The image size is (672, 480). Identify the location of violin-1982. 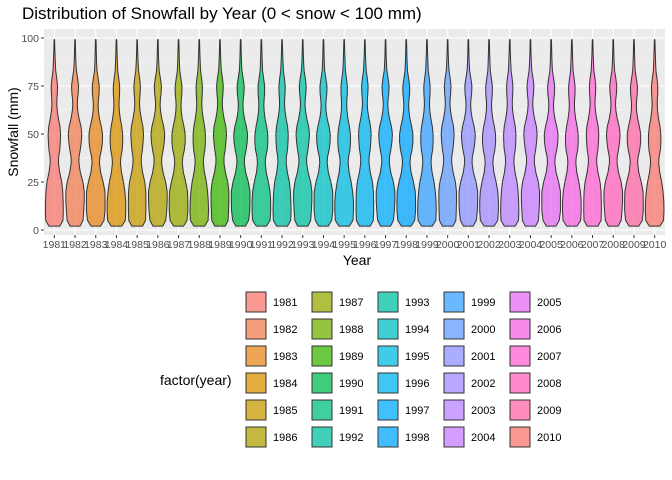
(75, 132).